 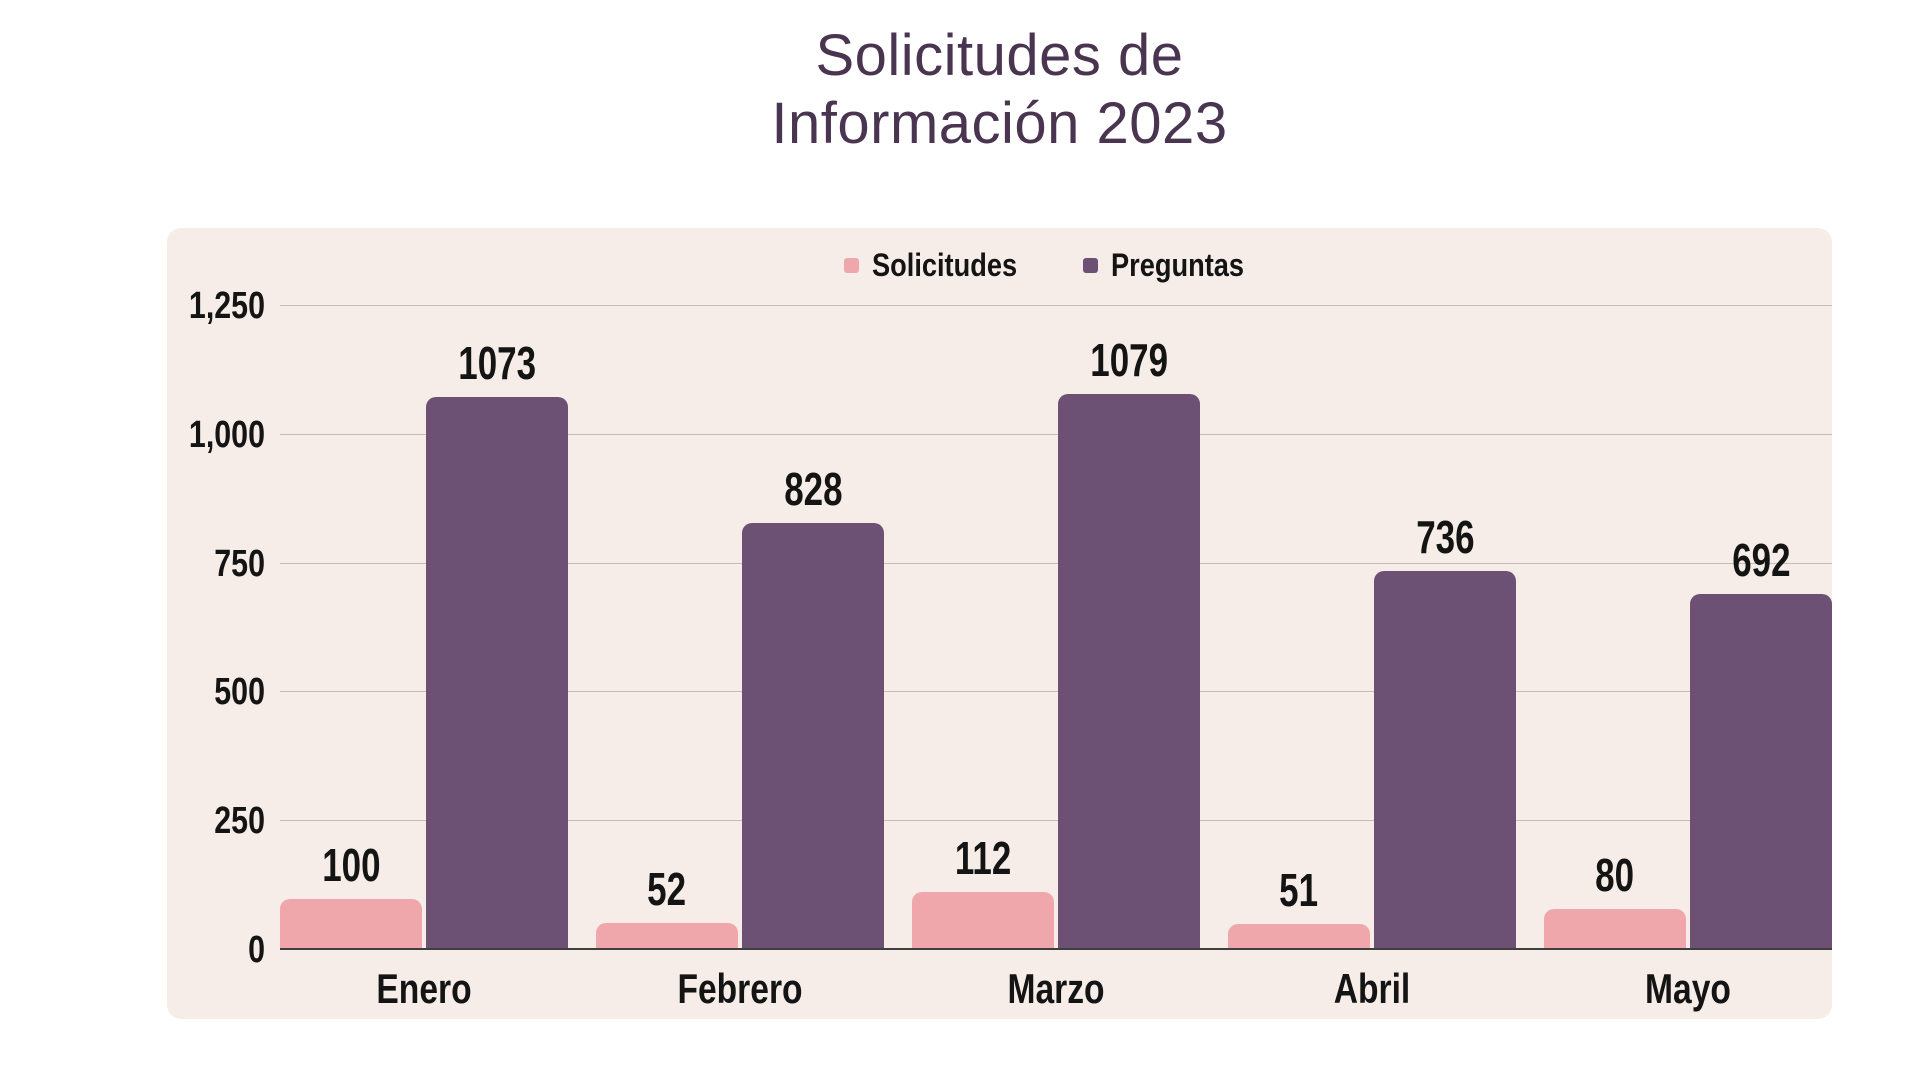 What do you see at coordinates (226, 306) in the screenshot?
I see `y-tick-label-1,250: 1,250` at bounding box center [226, 306].